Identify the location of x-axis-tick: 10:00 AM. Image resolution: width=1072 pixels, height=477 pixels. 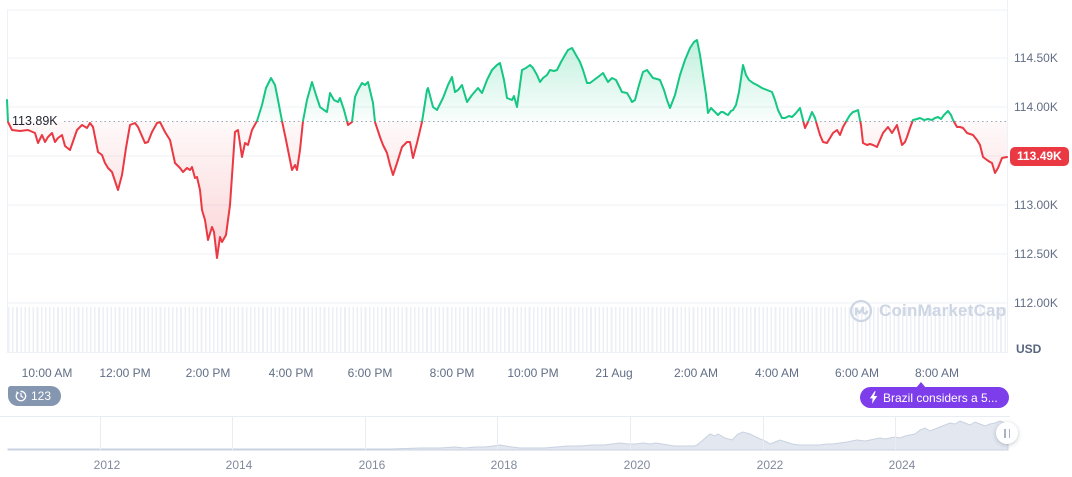
(47, 373).